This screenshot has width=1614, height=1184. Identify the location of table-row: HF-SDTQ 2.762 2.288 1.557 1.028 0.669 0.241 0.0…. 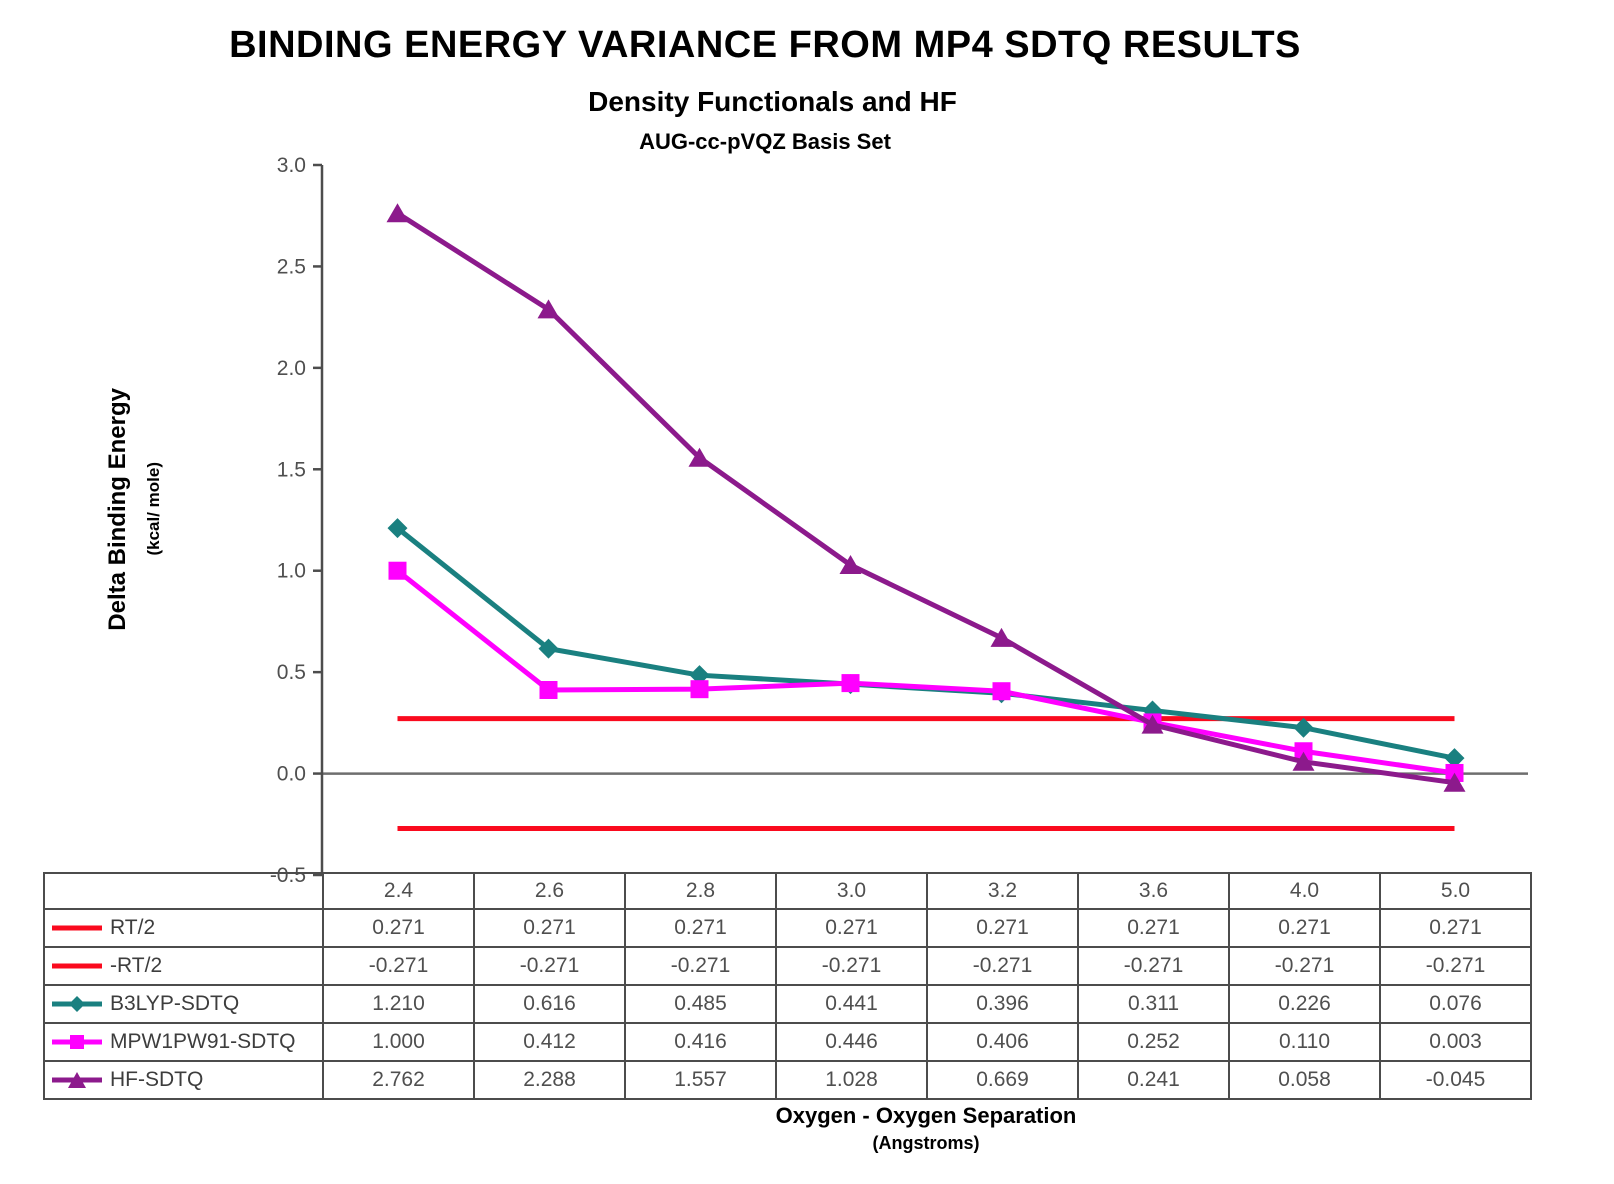
(787, 1080).